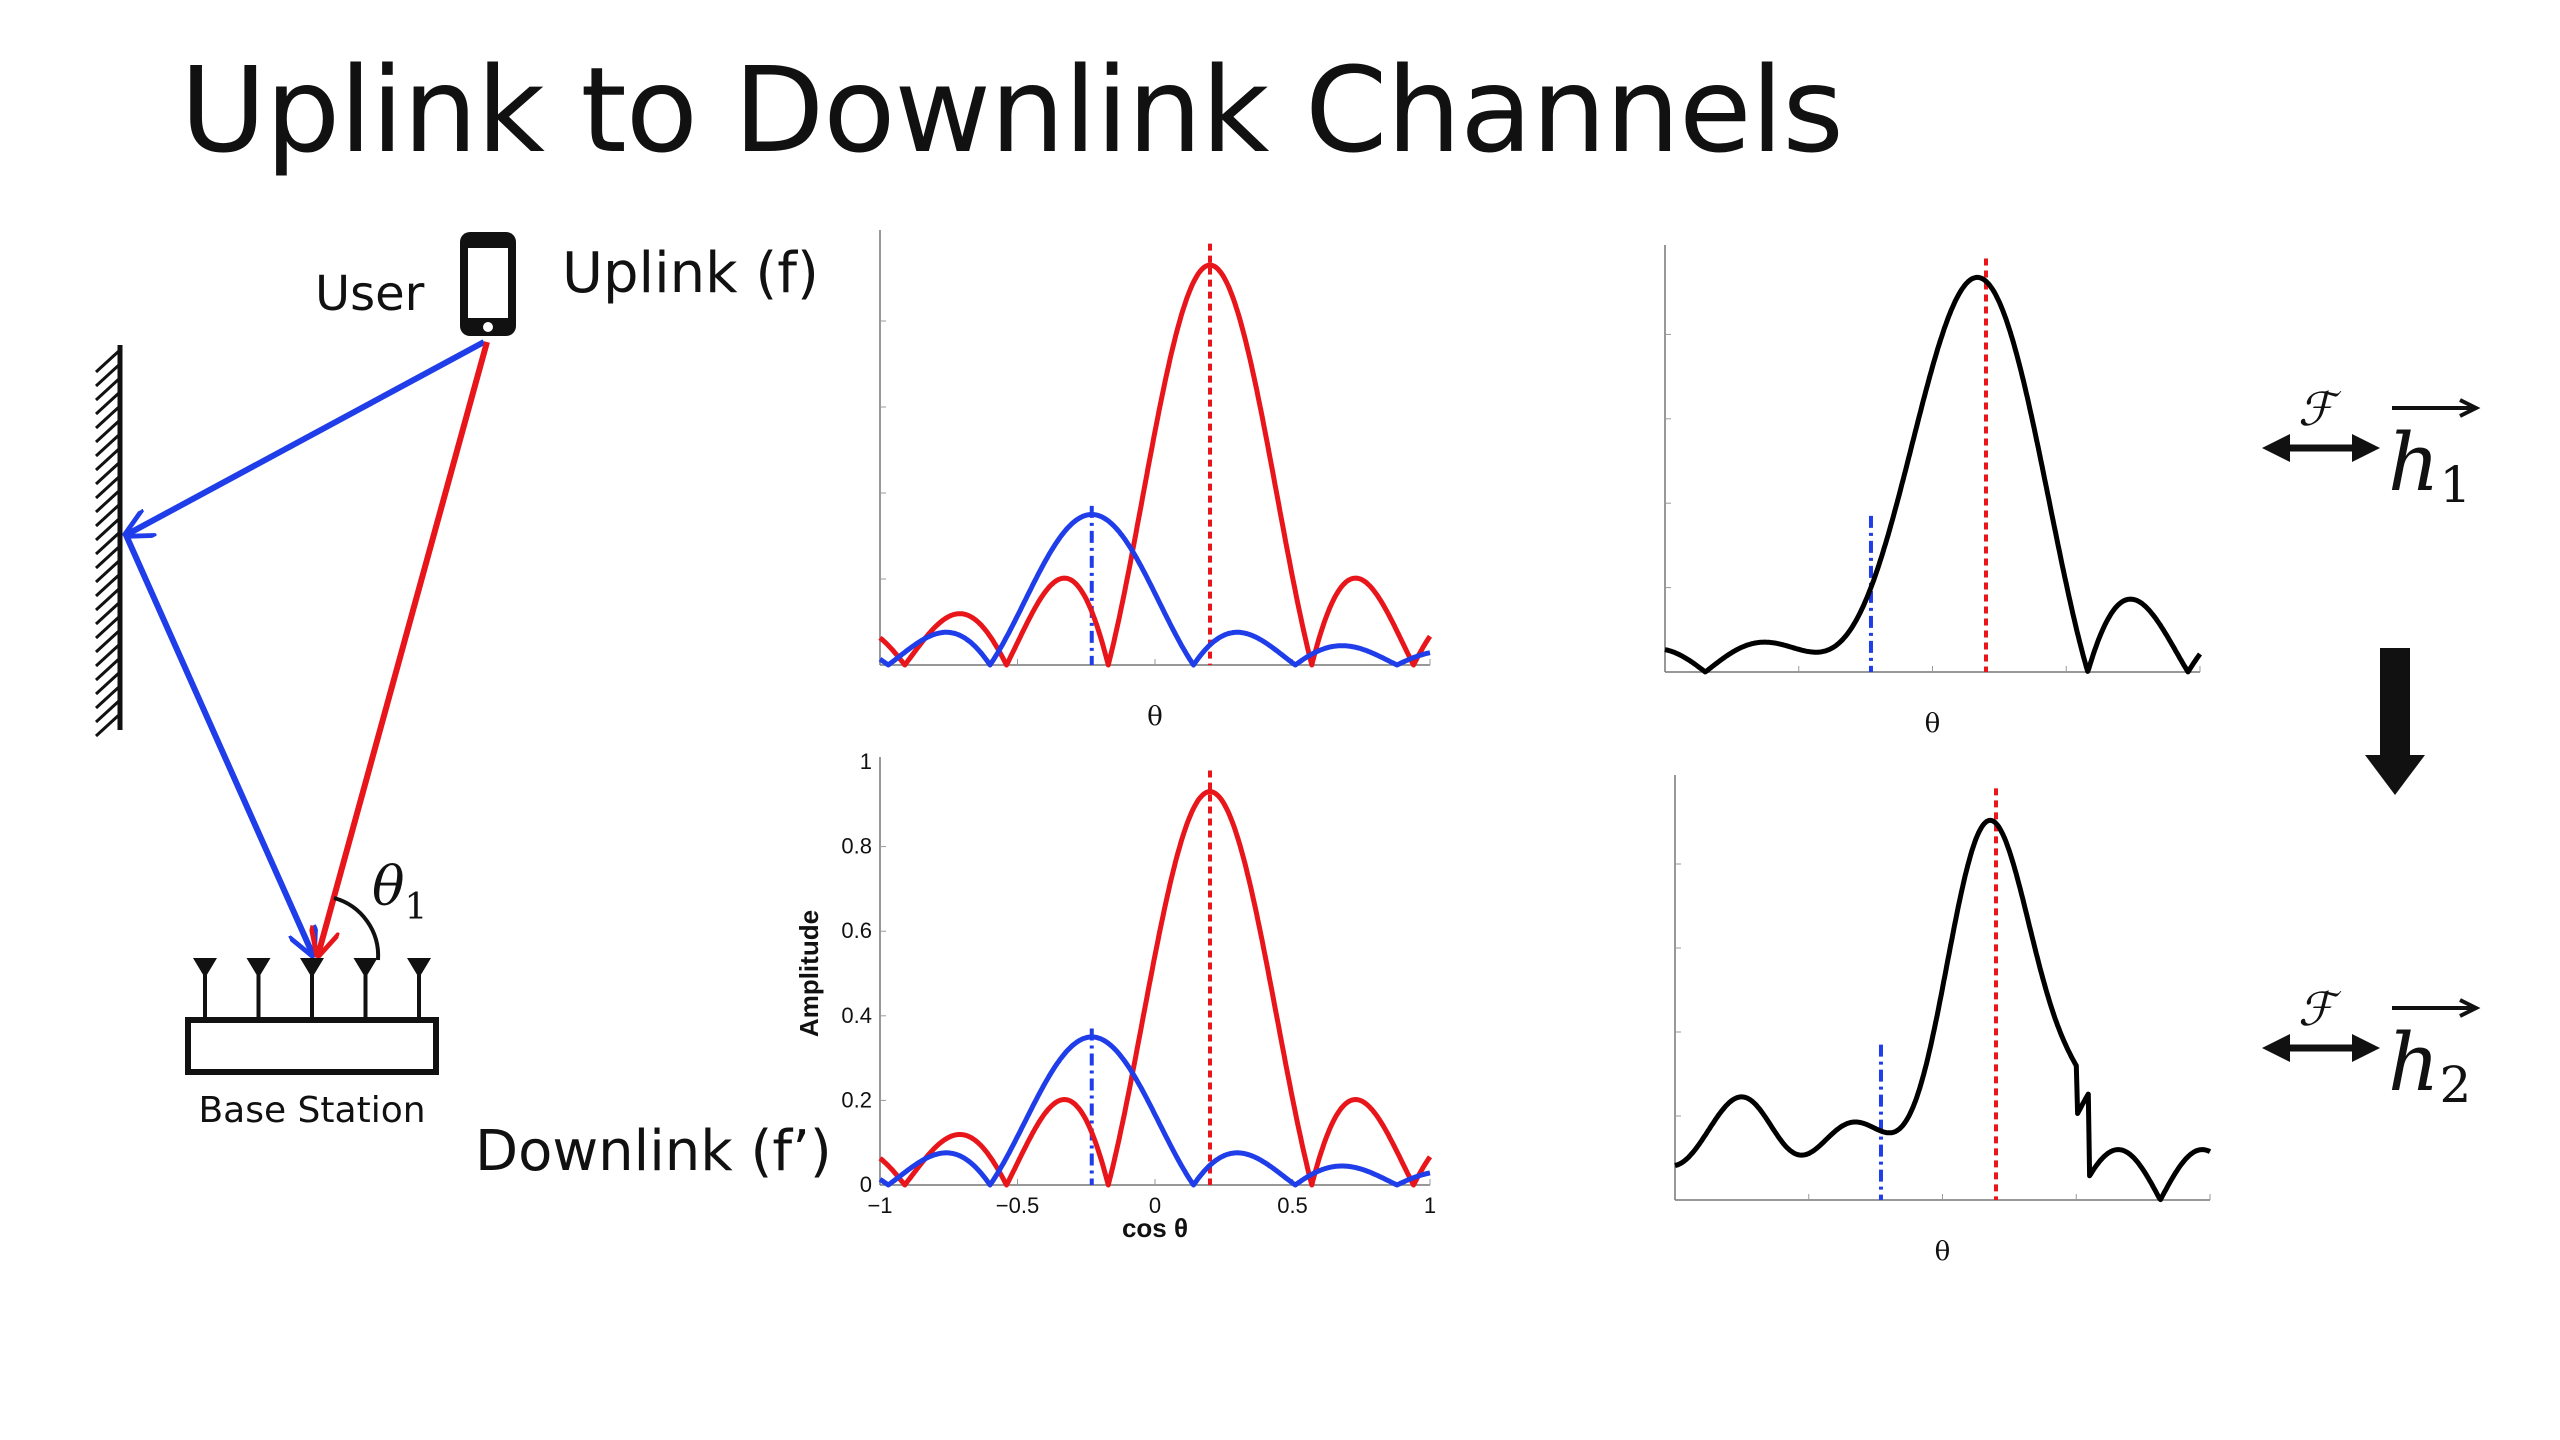  I want to click on downlink-label: Downlink (f’), so click(653, 1151).